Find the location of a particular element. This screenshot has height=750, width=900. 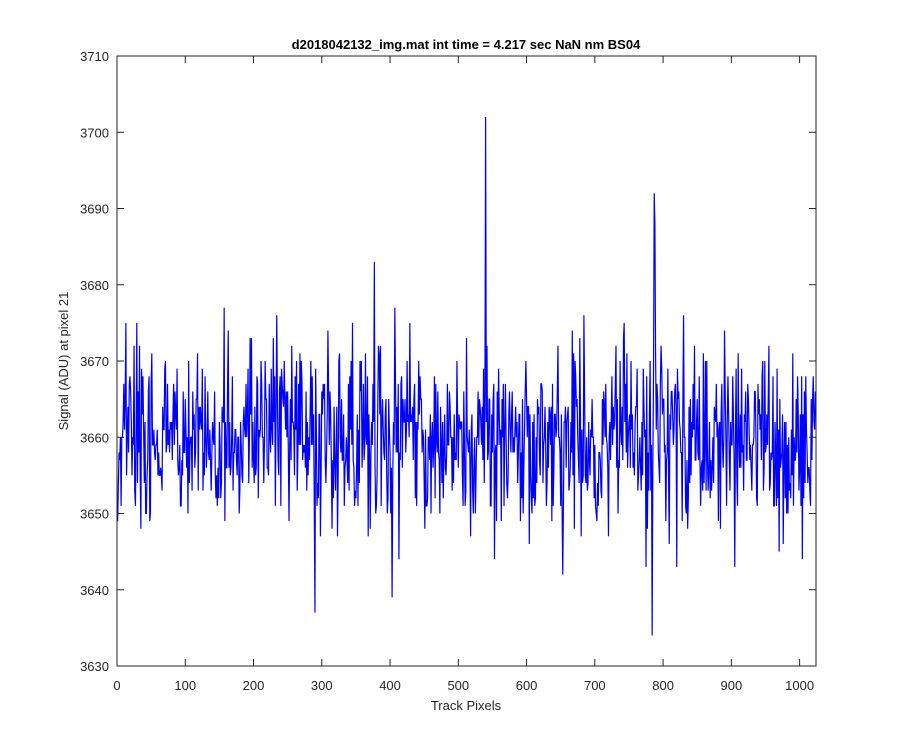

x-tick-label: 600 is located at coordinates (527, 685).